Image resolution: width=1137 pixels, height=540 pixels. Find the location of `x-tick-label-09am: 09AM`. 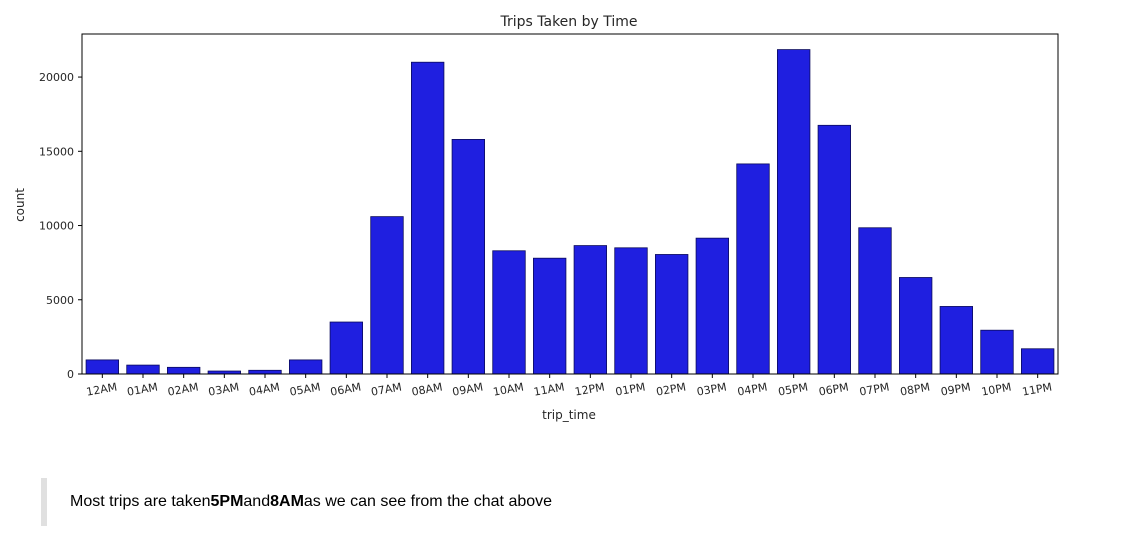

x-tick-label-09am: 09AM is located at coordinates (467, 389).